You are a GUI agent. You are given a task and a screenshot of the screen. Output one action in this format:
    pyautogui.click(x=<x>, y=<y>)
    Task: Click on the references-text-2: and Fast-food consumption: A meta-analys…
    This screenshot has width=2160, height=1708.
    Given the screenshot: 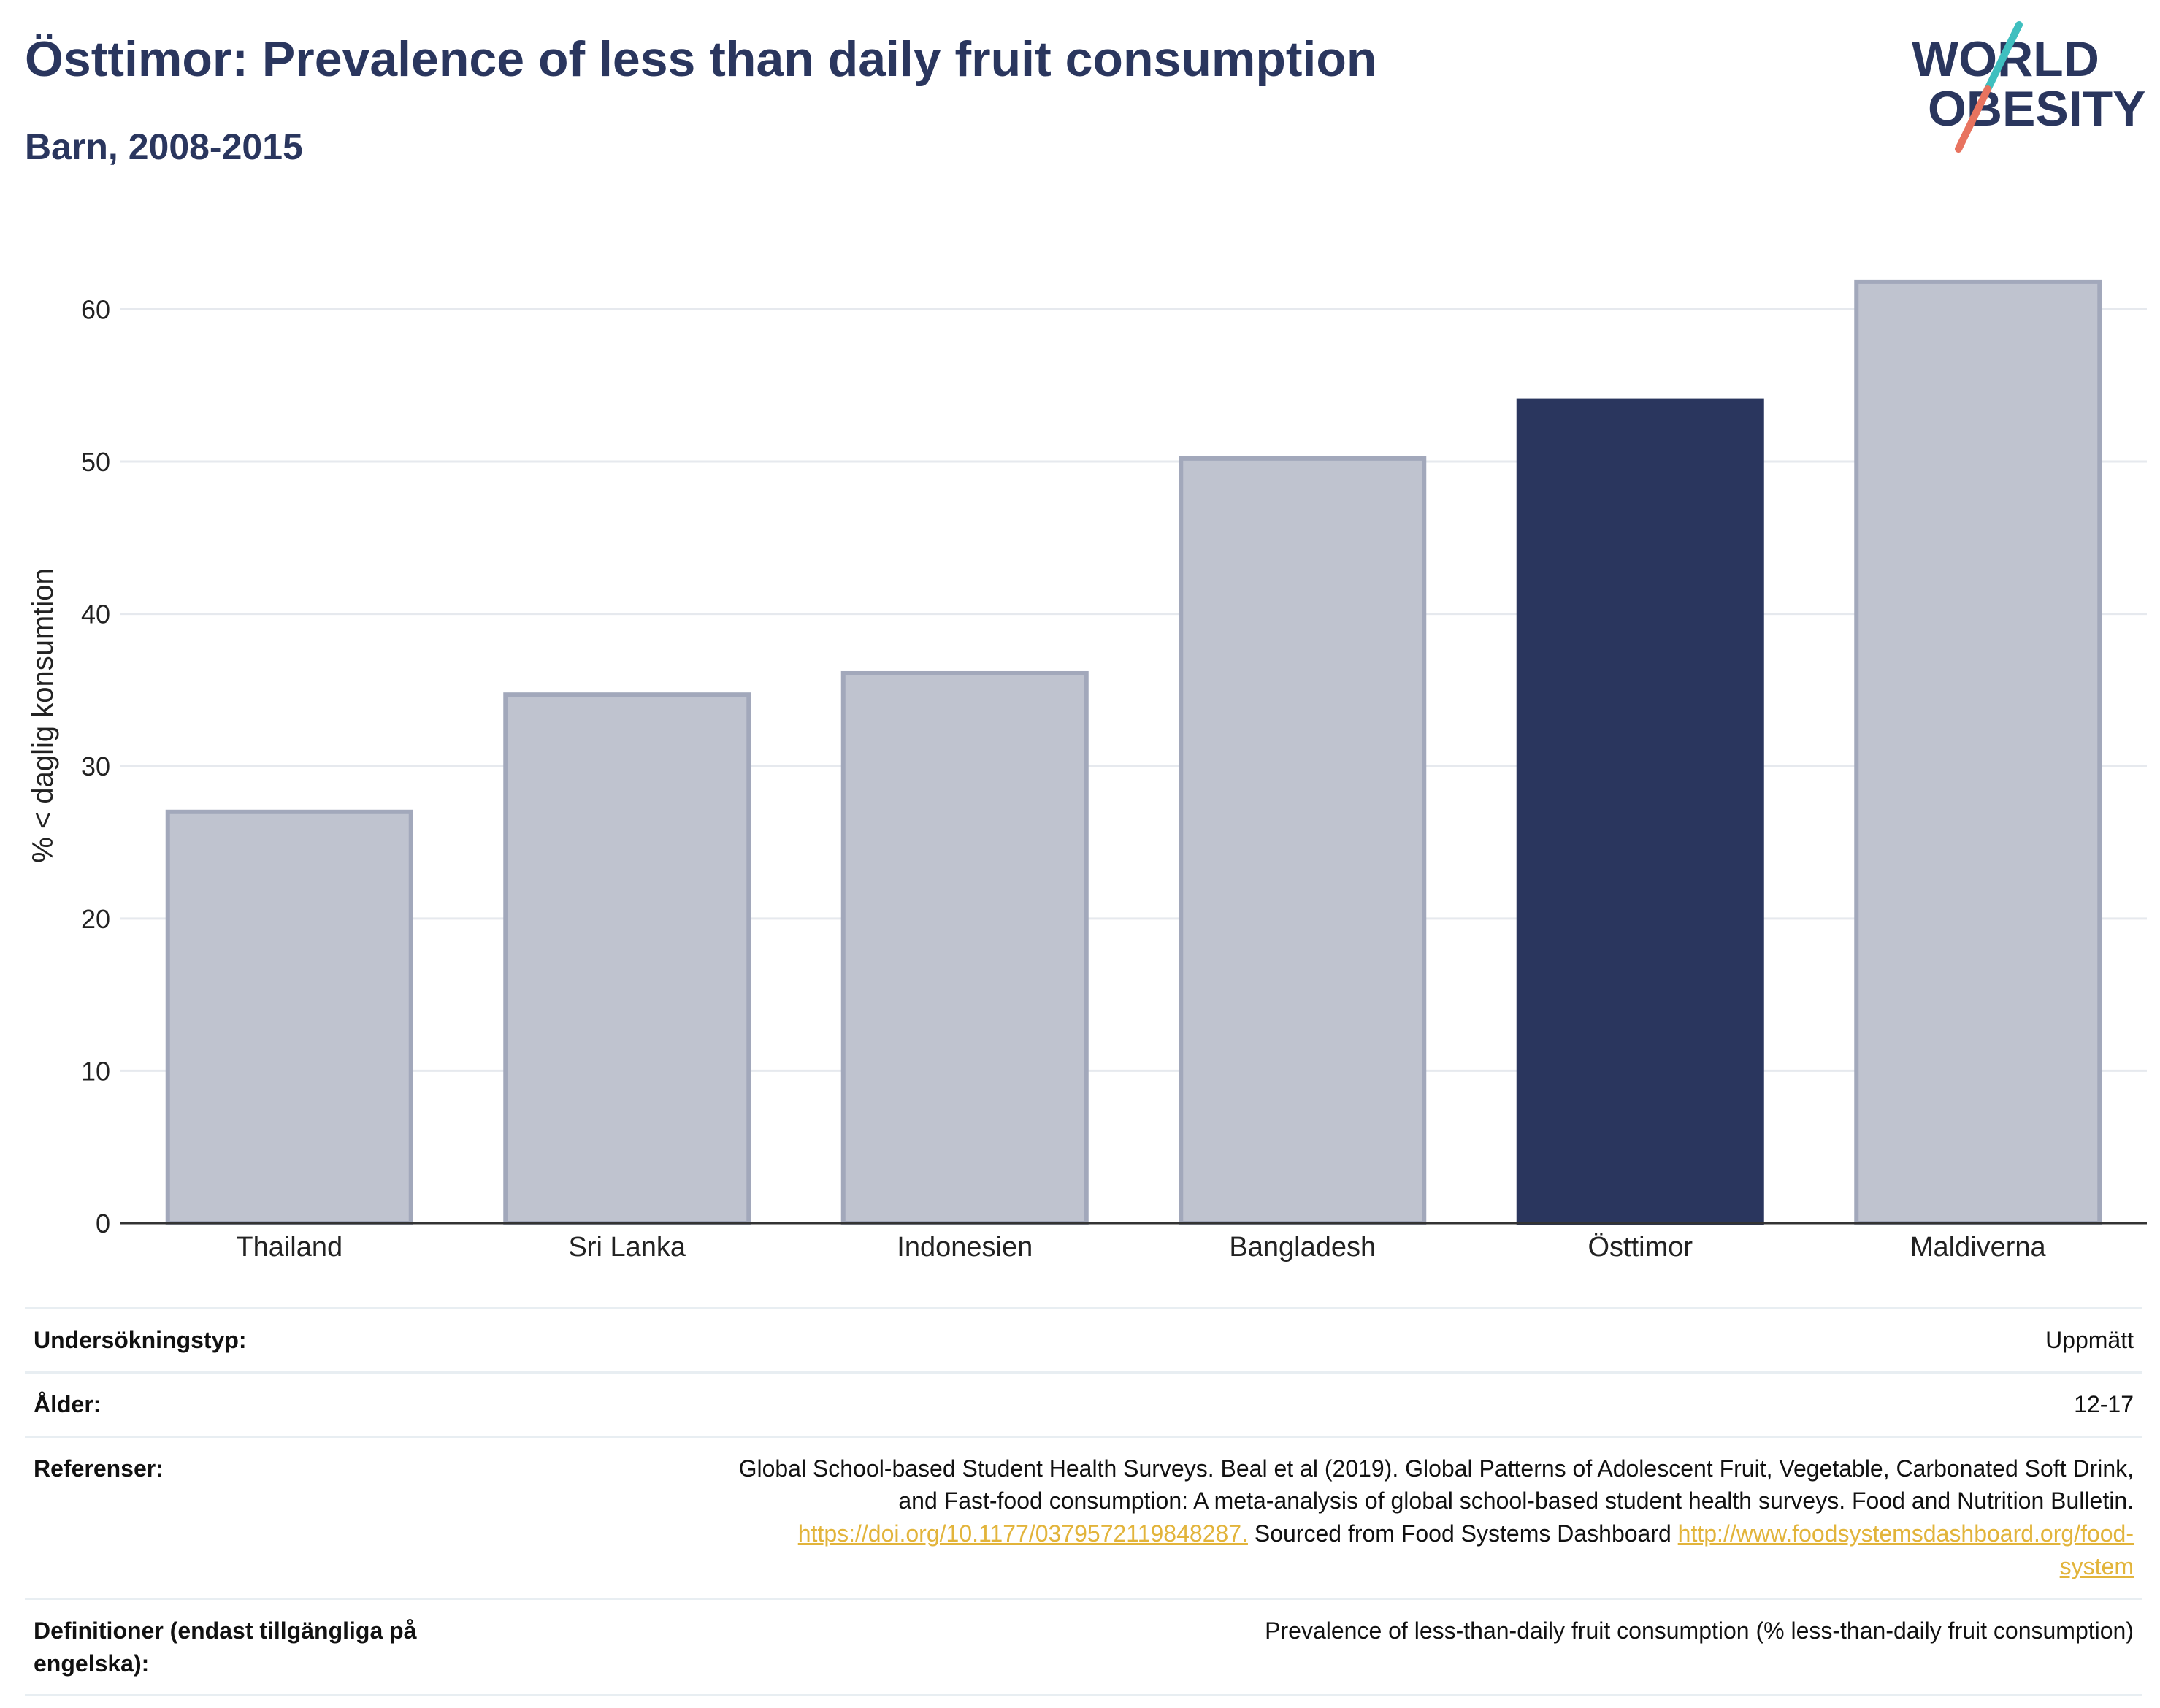 What is the action you would take?
    pyautogui.click(x=1516, y=1500)
    